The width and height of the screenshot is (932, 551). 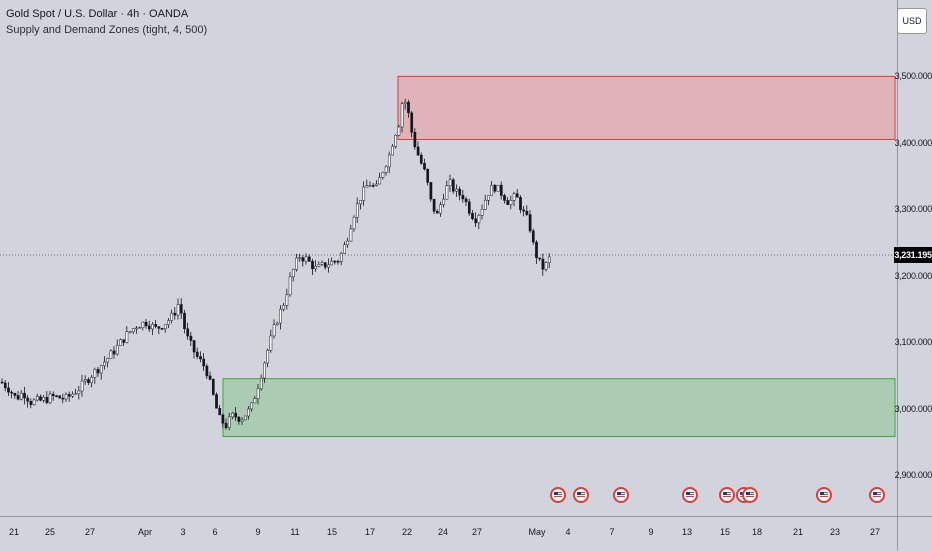 What do you see at coordinates (912, 21) in the screenshot?
I see `currency-button: USD` at bounding box center [912, 21].